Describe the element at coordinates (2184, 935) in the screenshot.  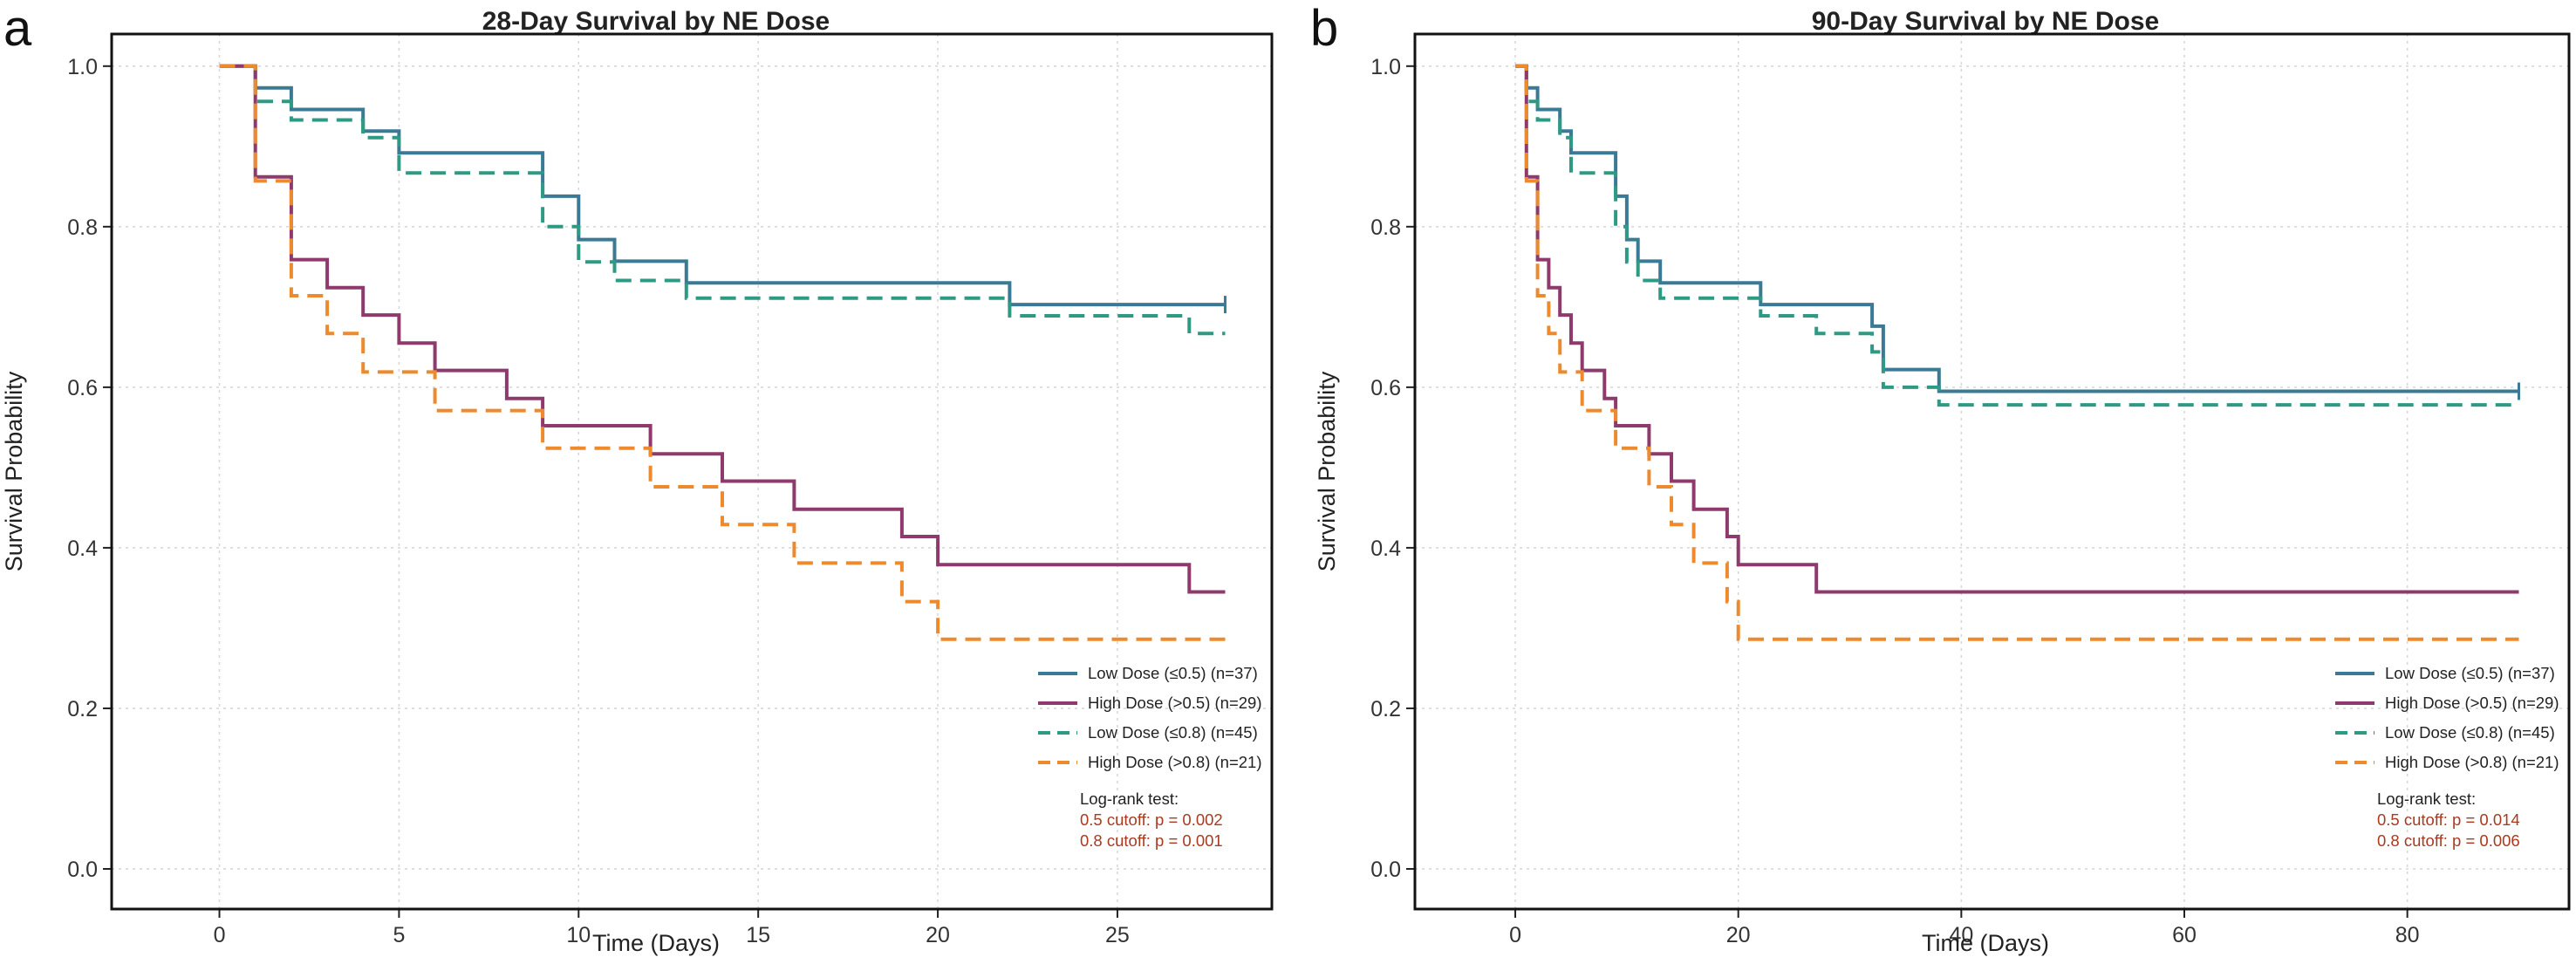
I see `x-tick-label: 60` at that location.